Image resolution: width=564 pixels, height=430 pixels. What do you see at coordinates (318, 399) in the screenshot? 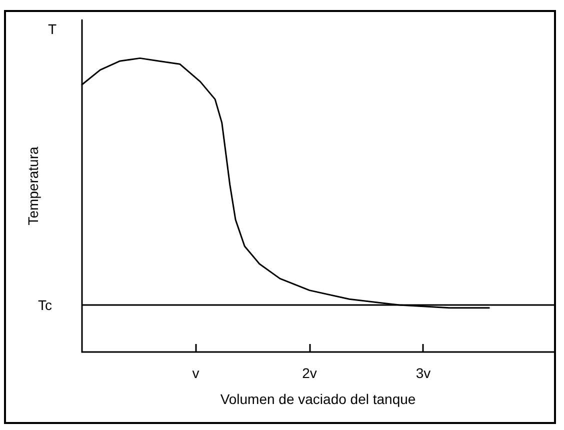
I see `x-axis-title: Volumen de vaciado del tanque` at bounding box center [318, 399].